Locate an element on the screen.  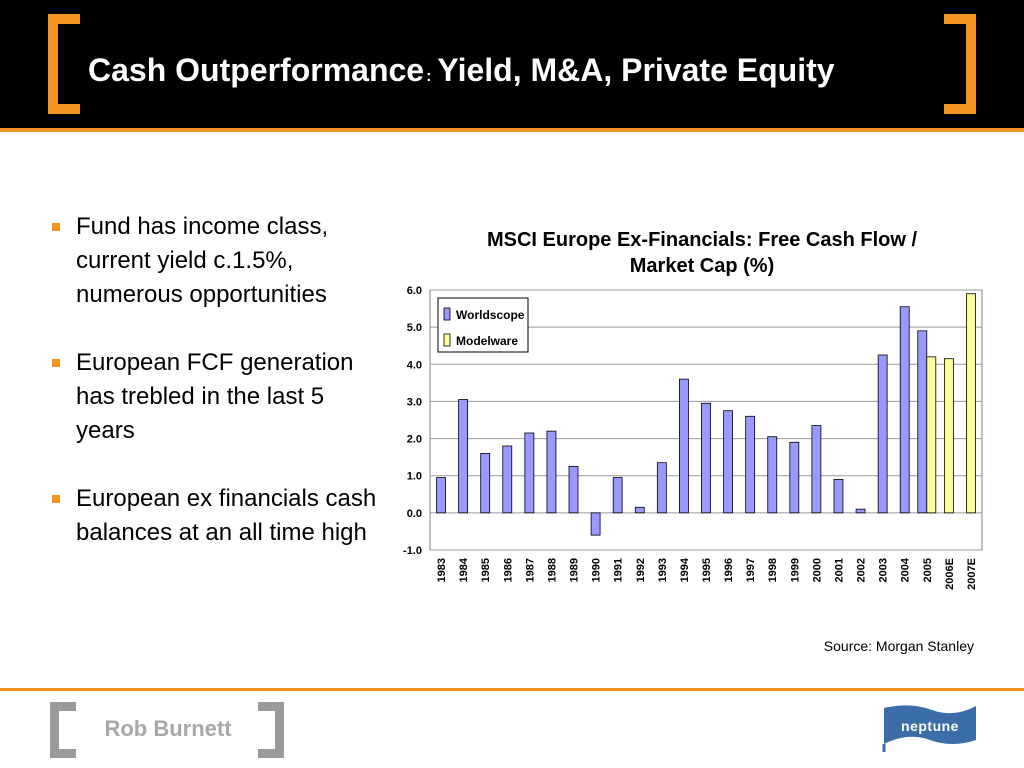
x-tick-label: 1984 is located at coordinates (464, 569).